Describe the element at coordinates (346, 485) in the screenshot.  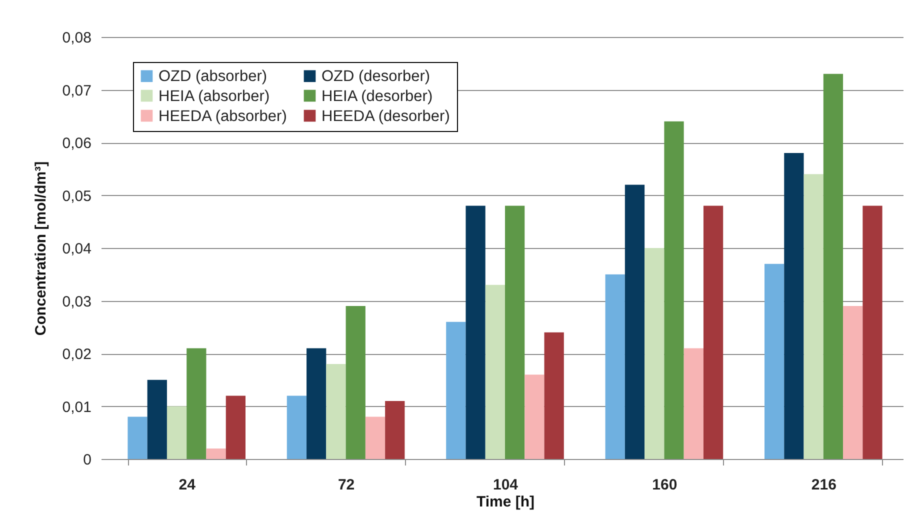
I see `x-tick-label: 72` at that location.